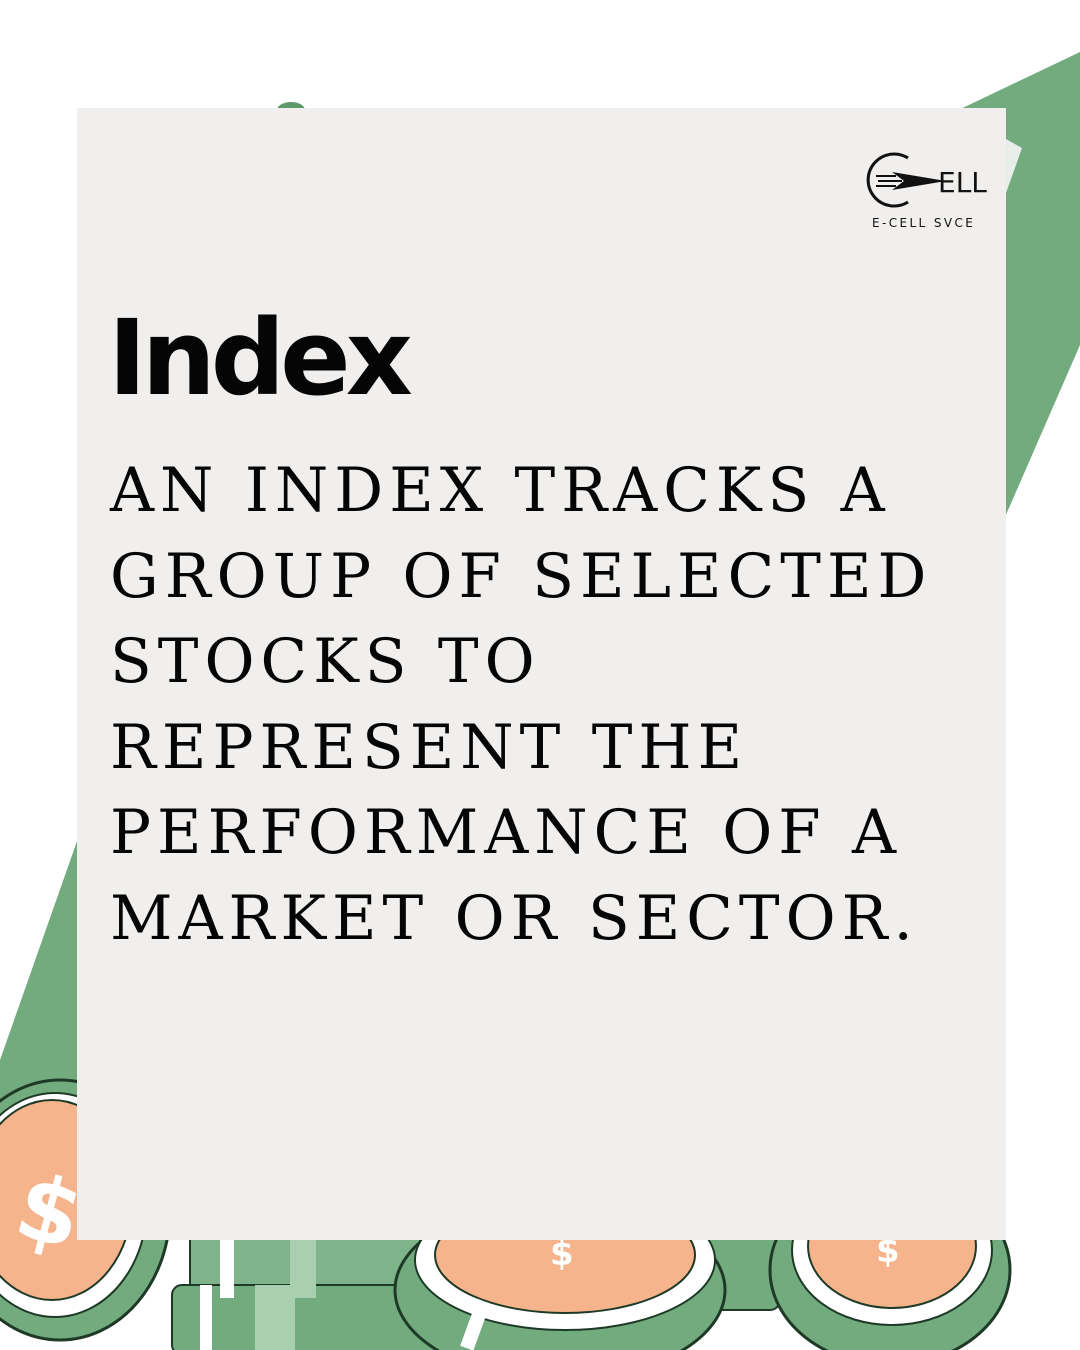 The height and width of the screenshot is (1350, 1080). I want to click on definition-line: PERFORMANCE OF A, so click(506, 832).